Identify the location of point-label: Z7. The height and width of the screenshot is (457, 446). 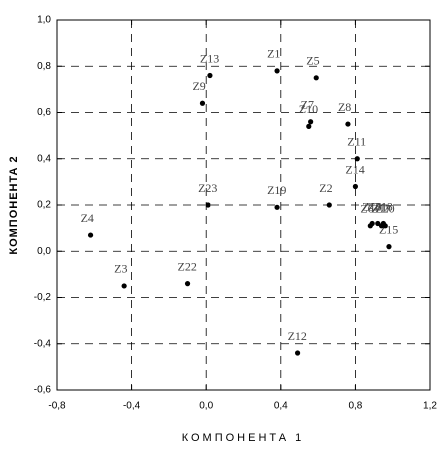
(307, 105).